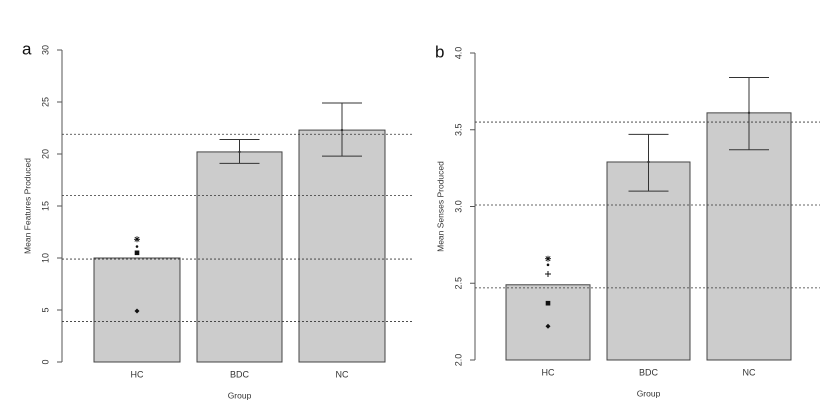 The height and width of the screenshot is (420, 840). Describe the element at coordinates (45, 309) in the screenshot. I see `y-tick-label: 5` at that location.